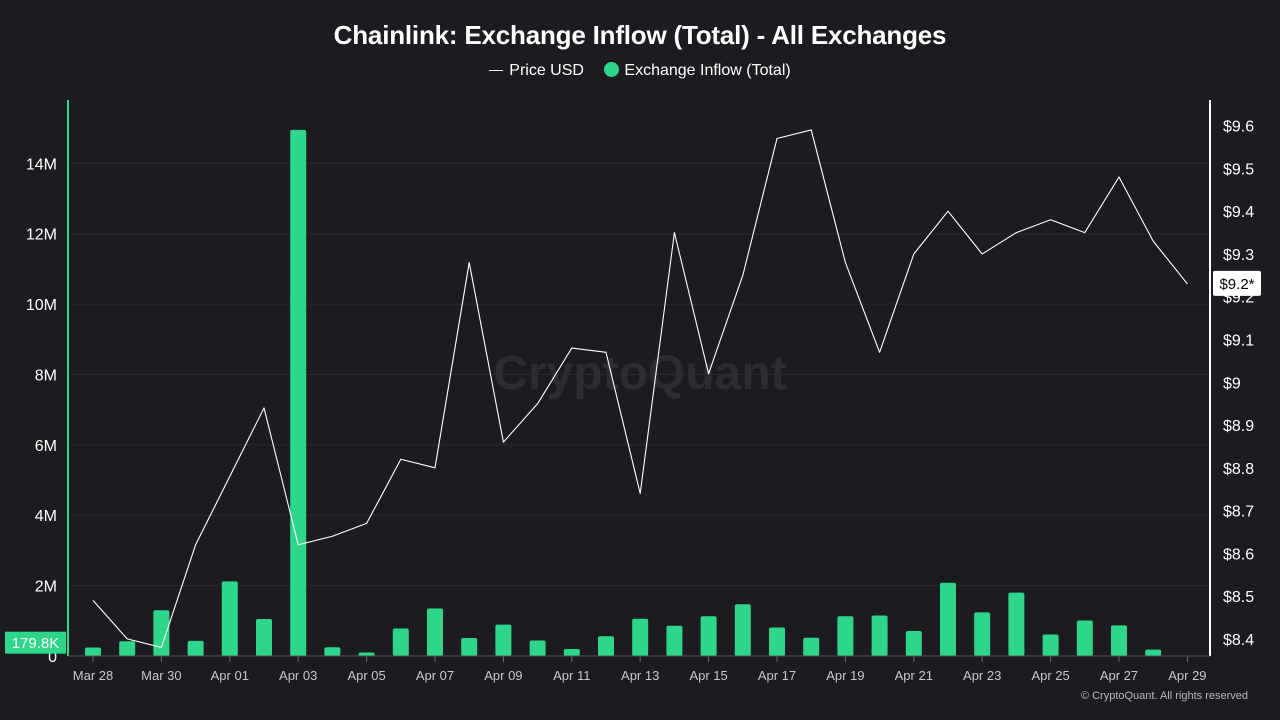 The height and width of the screenshot is (720, 1280). I want to click on y-right-tick-label: $8.7, so click(1238, 512).